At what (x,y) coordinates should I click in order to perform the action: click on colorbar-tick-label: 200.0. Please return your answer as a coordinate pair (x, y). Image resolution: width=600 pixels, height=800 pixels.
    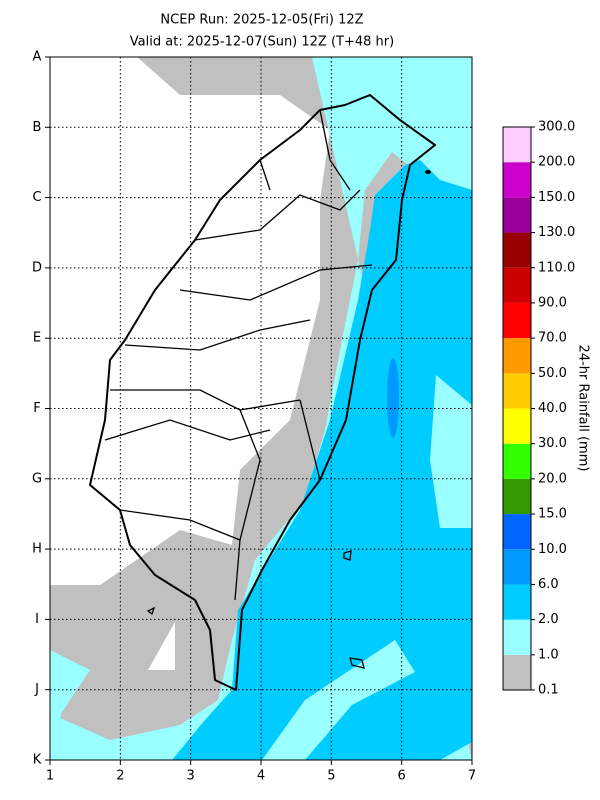
    Looking at the image, I should click on (556, 162).